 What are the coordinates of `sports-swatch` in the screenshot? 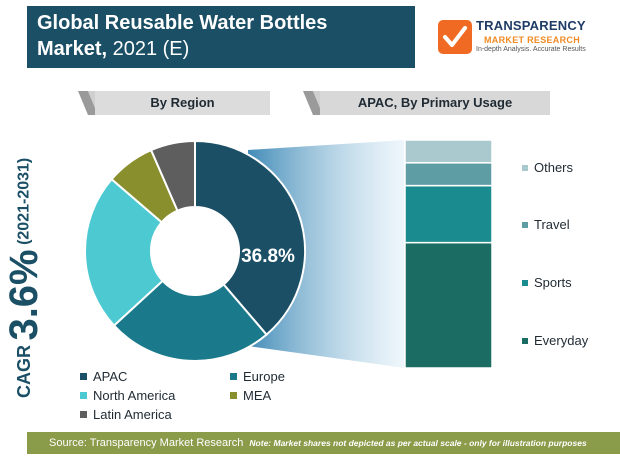 It's located at (525, 282).